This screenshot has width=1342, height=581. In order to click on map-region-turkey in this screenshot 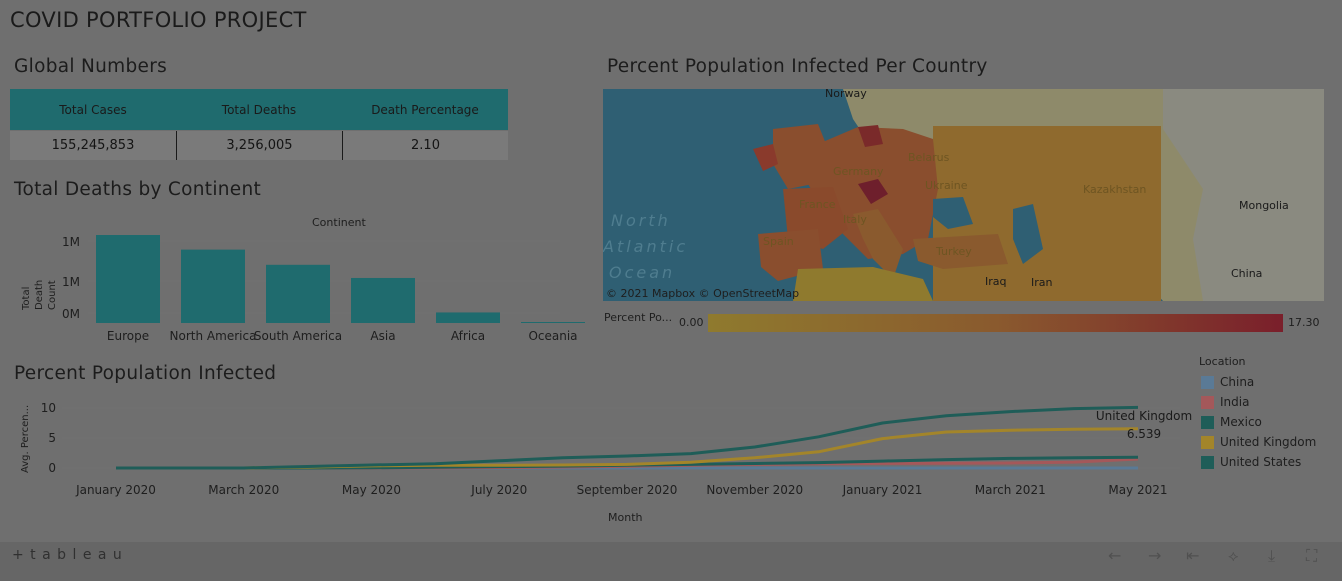, I will do `click(960, 251)`.